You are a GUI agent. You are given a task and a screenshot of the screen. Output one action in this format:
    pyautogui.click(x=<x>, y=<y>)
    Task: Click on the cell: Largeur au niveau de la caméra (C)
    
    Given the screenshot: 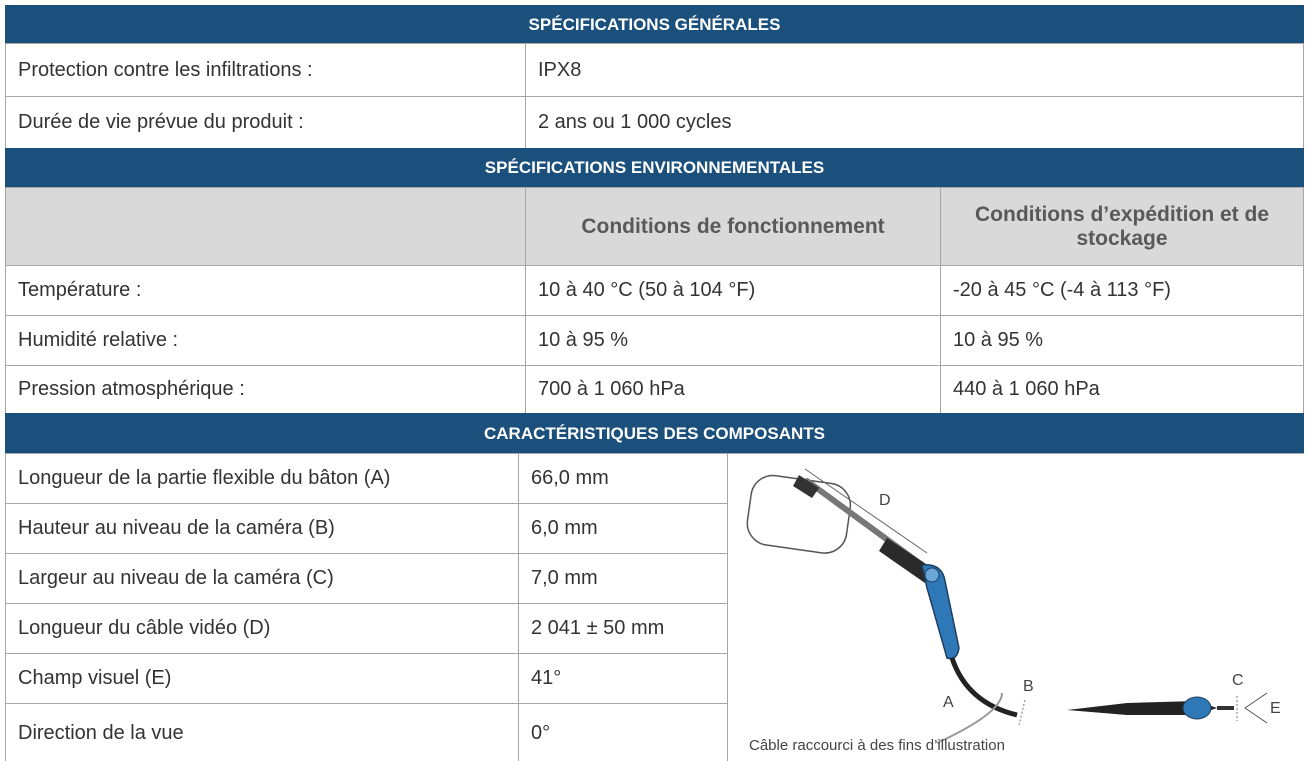 What is the action you would take?
    pyautogui.click(x=262, y=578)
    